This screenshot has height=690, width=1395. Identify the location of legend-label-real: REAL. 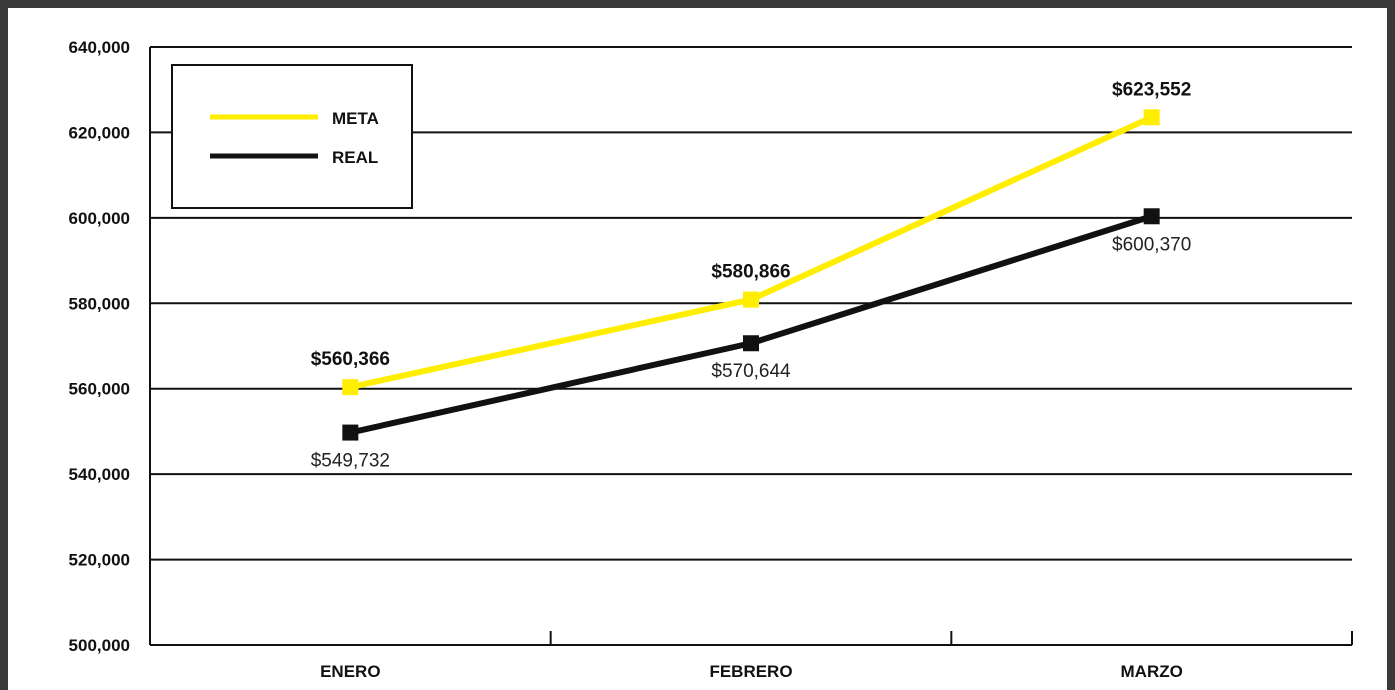
(355, 157).